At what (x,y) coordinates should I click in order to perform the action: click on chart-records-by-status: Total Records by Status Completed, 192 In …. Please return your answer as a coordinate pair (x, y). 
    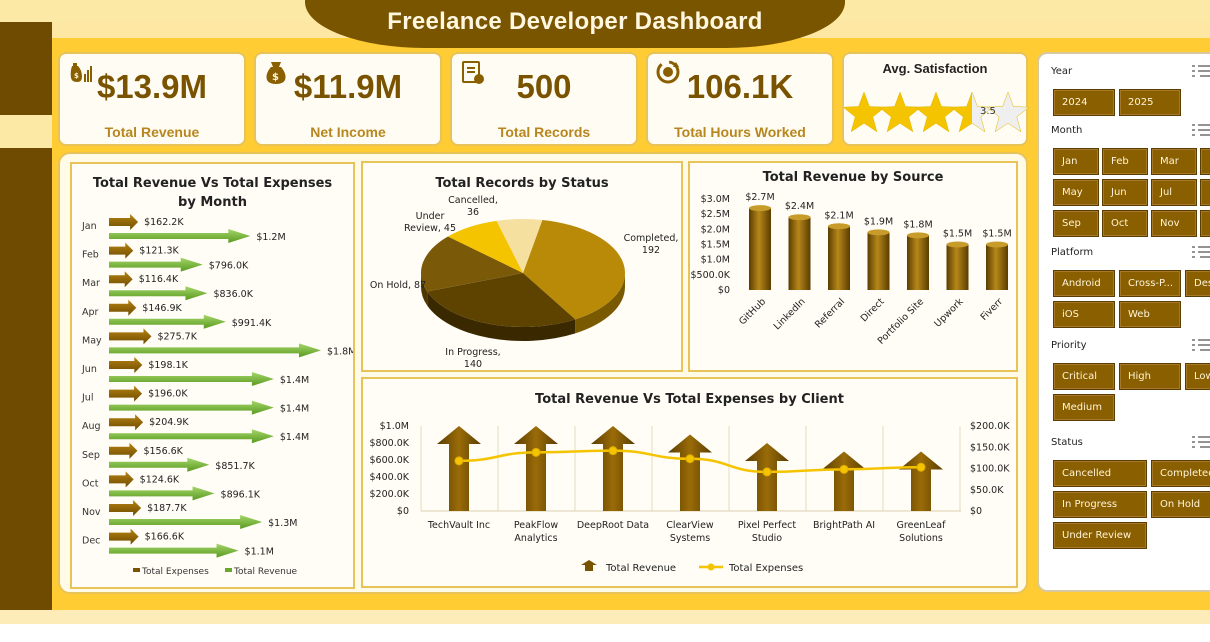
    Looking at the image, I should click on (522, 266).